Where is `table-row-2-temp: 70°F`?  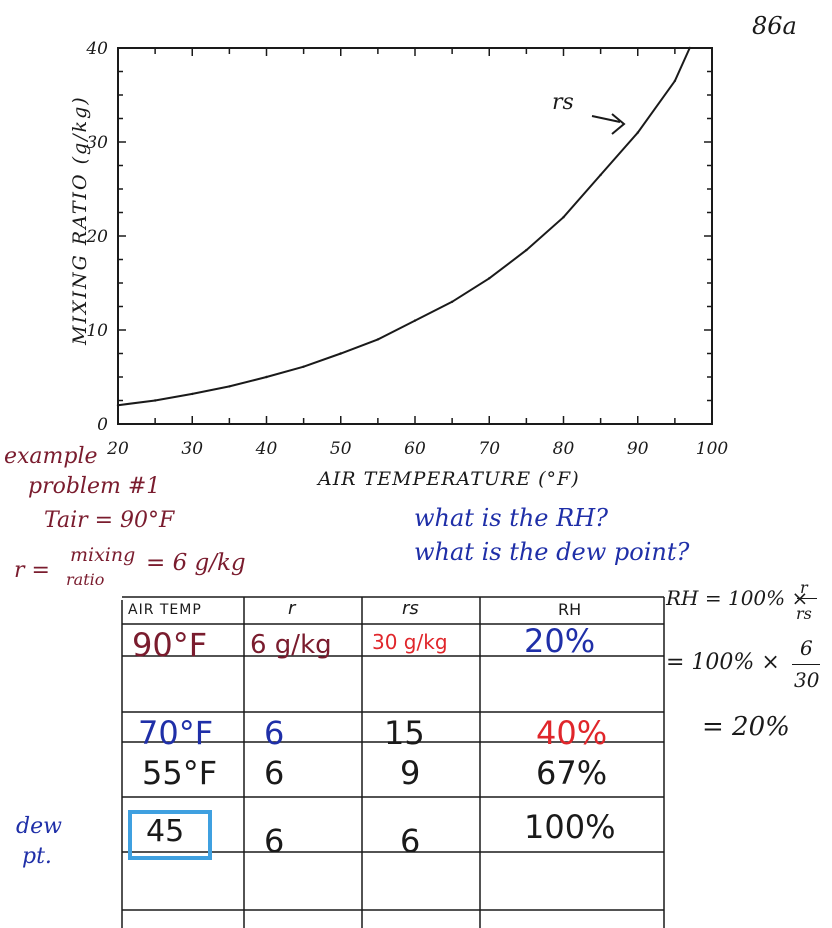
table-row-2-temp: 70°F is located at coordinates (176, 733).